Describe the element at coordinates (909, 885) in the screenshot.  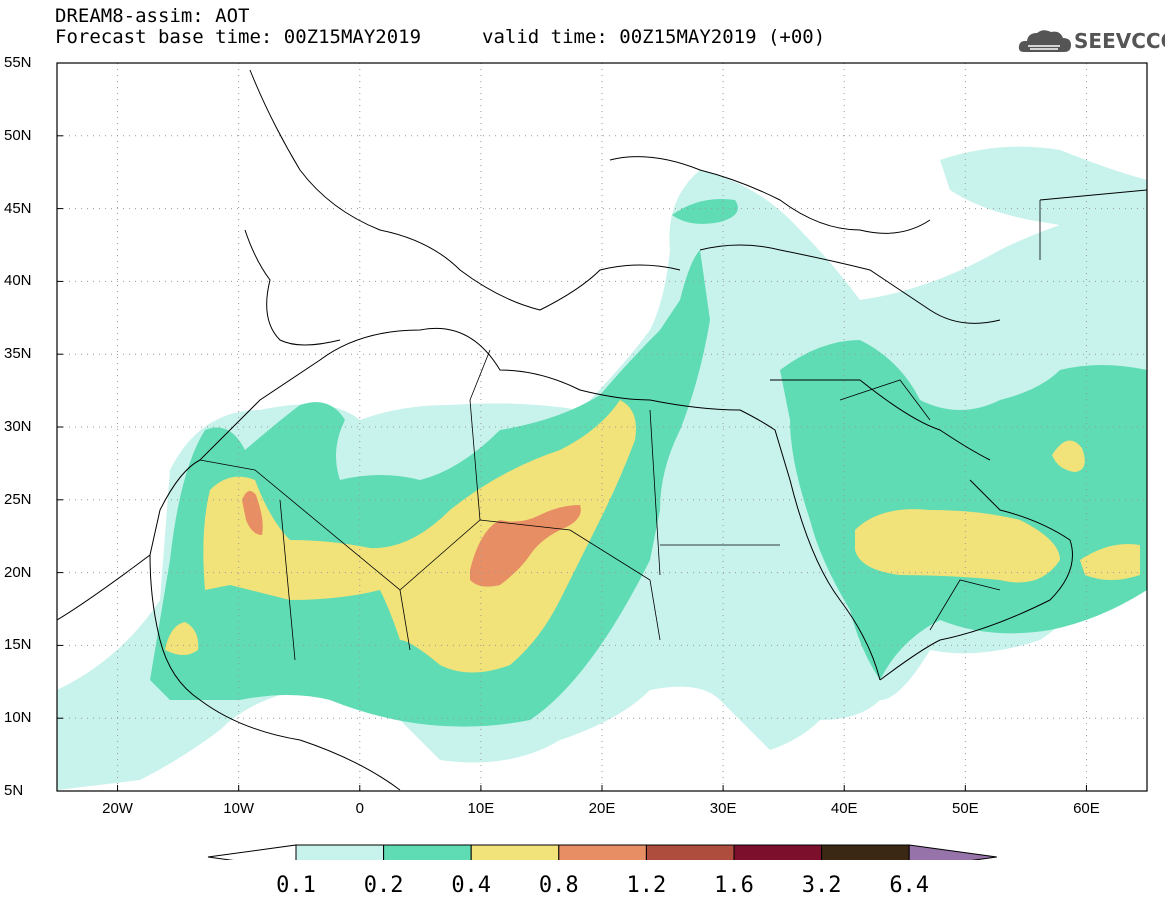
I see `colorbar-label: 6.4` at that location.